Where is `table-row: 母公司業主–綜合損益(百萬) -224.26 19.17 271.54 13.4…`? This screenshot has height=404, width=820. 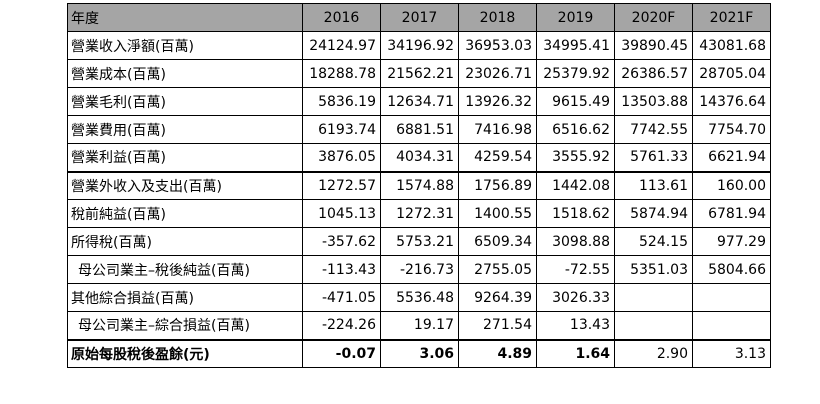 table-row: 母公司業主–綜合損益(百萬) -224.26 19.17 271.54 13.4… is located at coordinates (419, 325).